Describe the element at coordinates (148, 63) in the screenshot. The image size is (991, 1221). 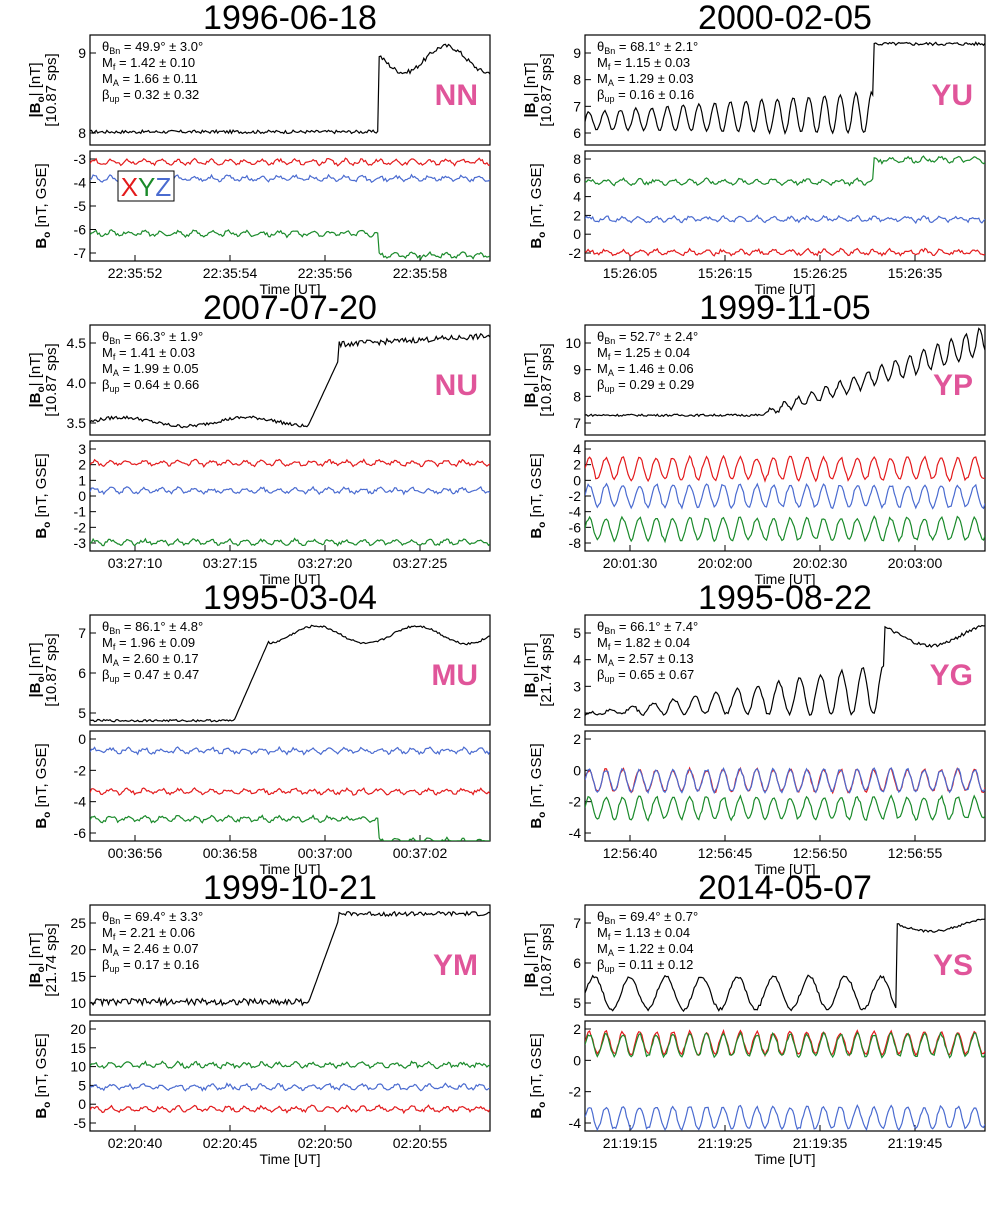
I see `param-1: Mf = 1.42 ± 0.10` at that location.